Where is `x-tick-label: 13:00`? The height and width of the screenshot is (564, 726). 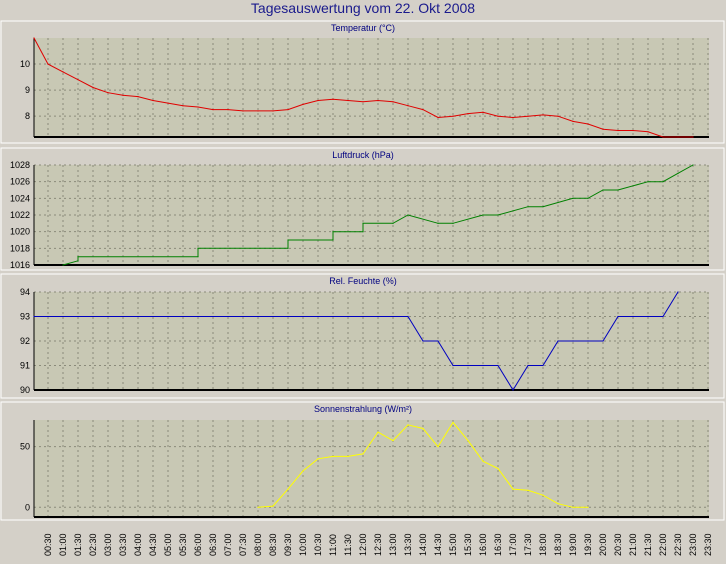 x-tick-label: 13:00 is located at coordinates (393, 544).